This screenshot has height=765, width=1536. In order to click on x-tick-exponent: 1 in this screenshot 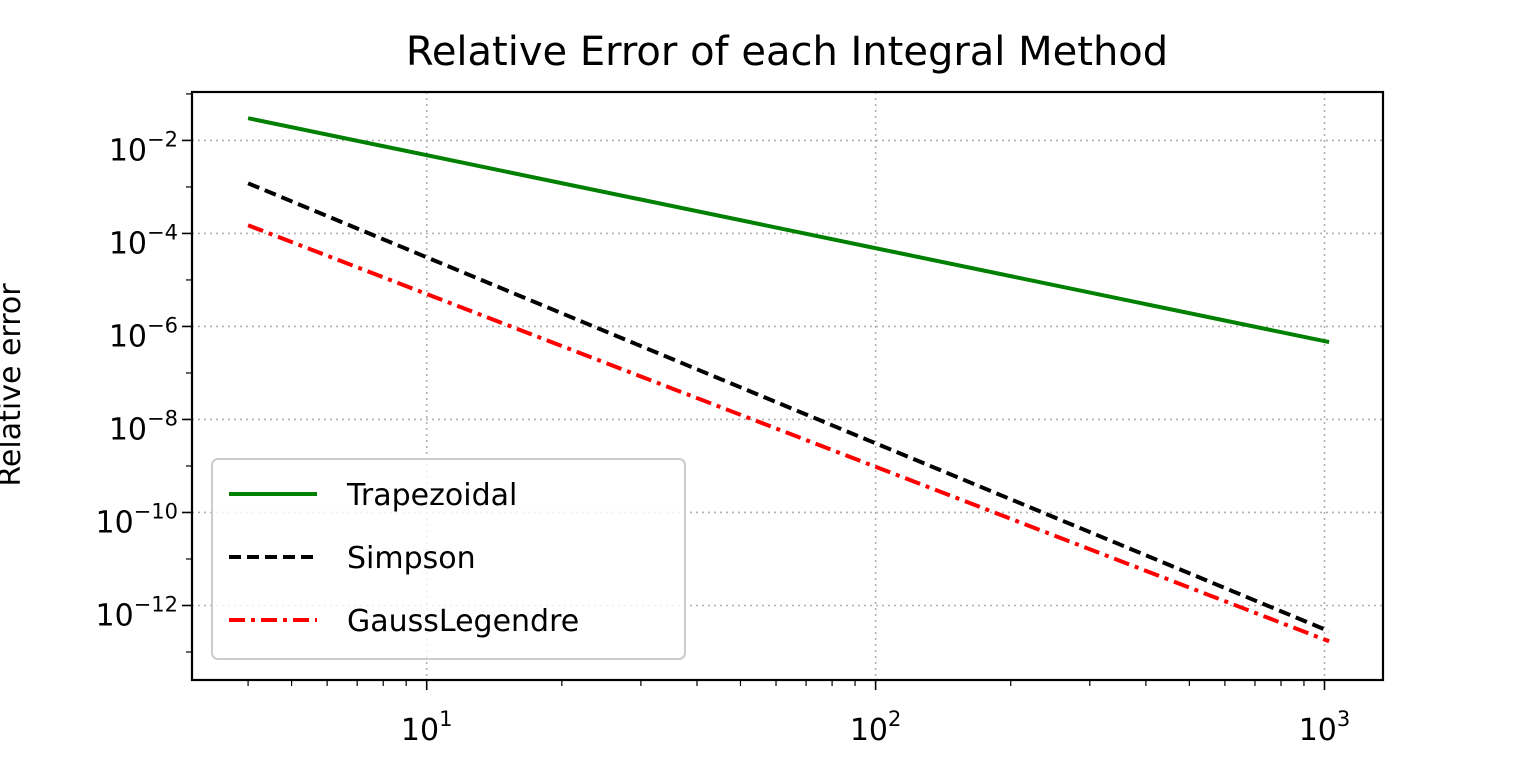, I will do `click(445, 719)`.